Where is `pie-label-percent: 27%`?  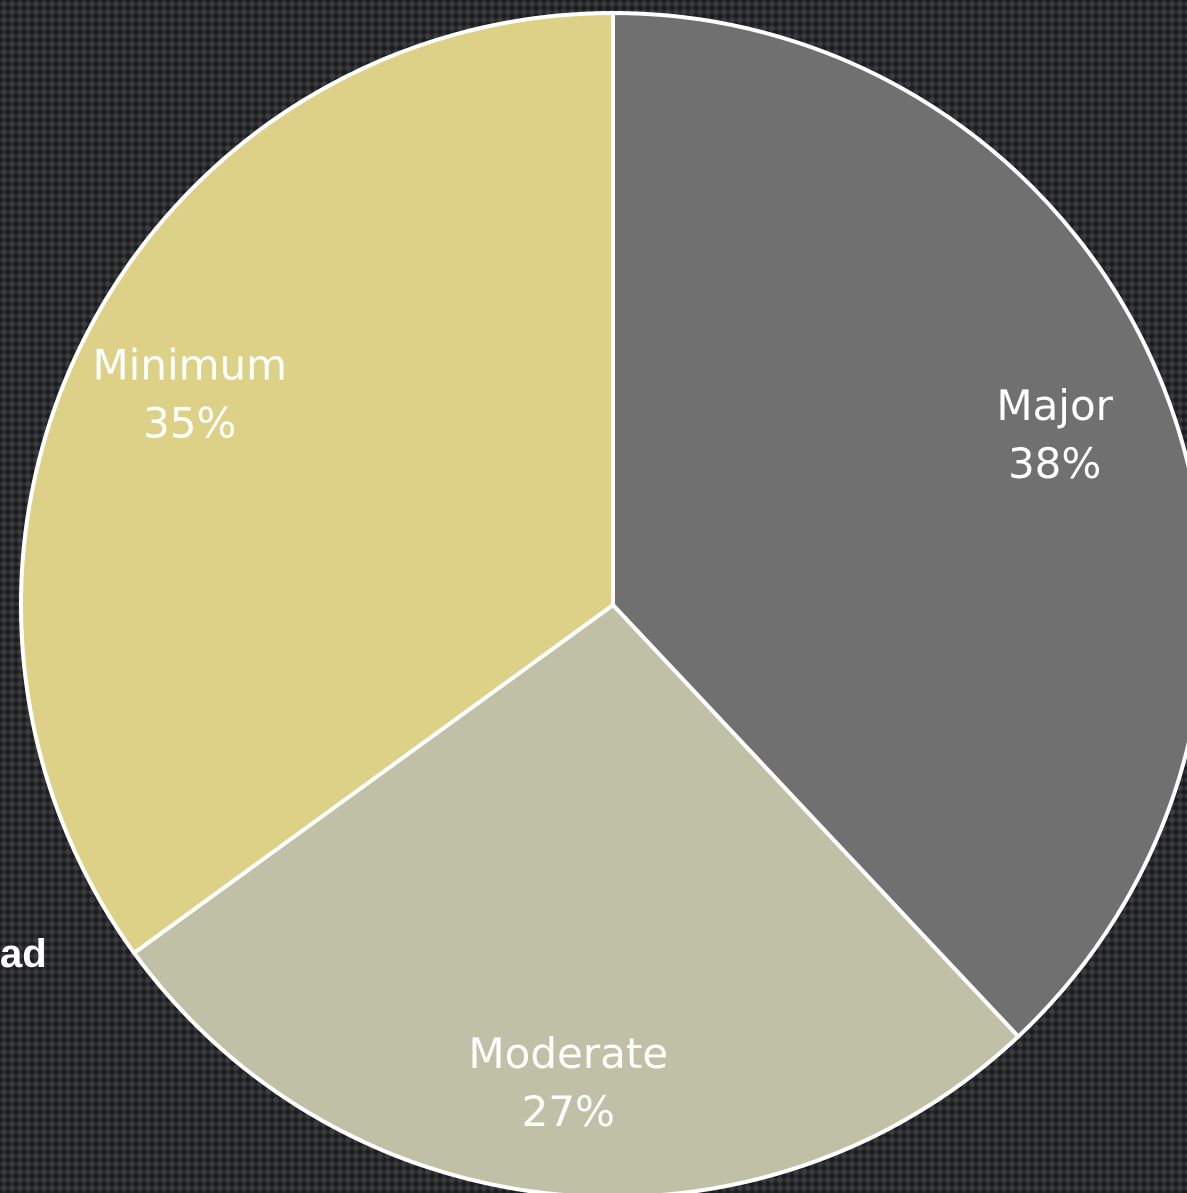
pie-label-percent: 27% is located at coordinates (568, 1111).